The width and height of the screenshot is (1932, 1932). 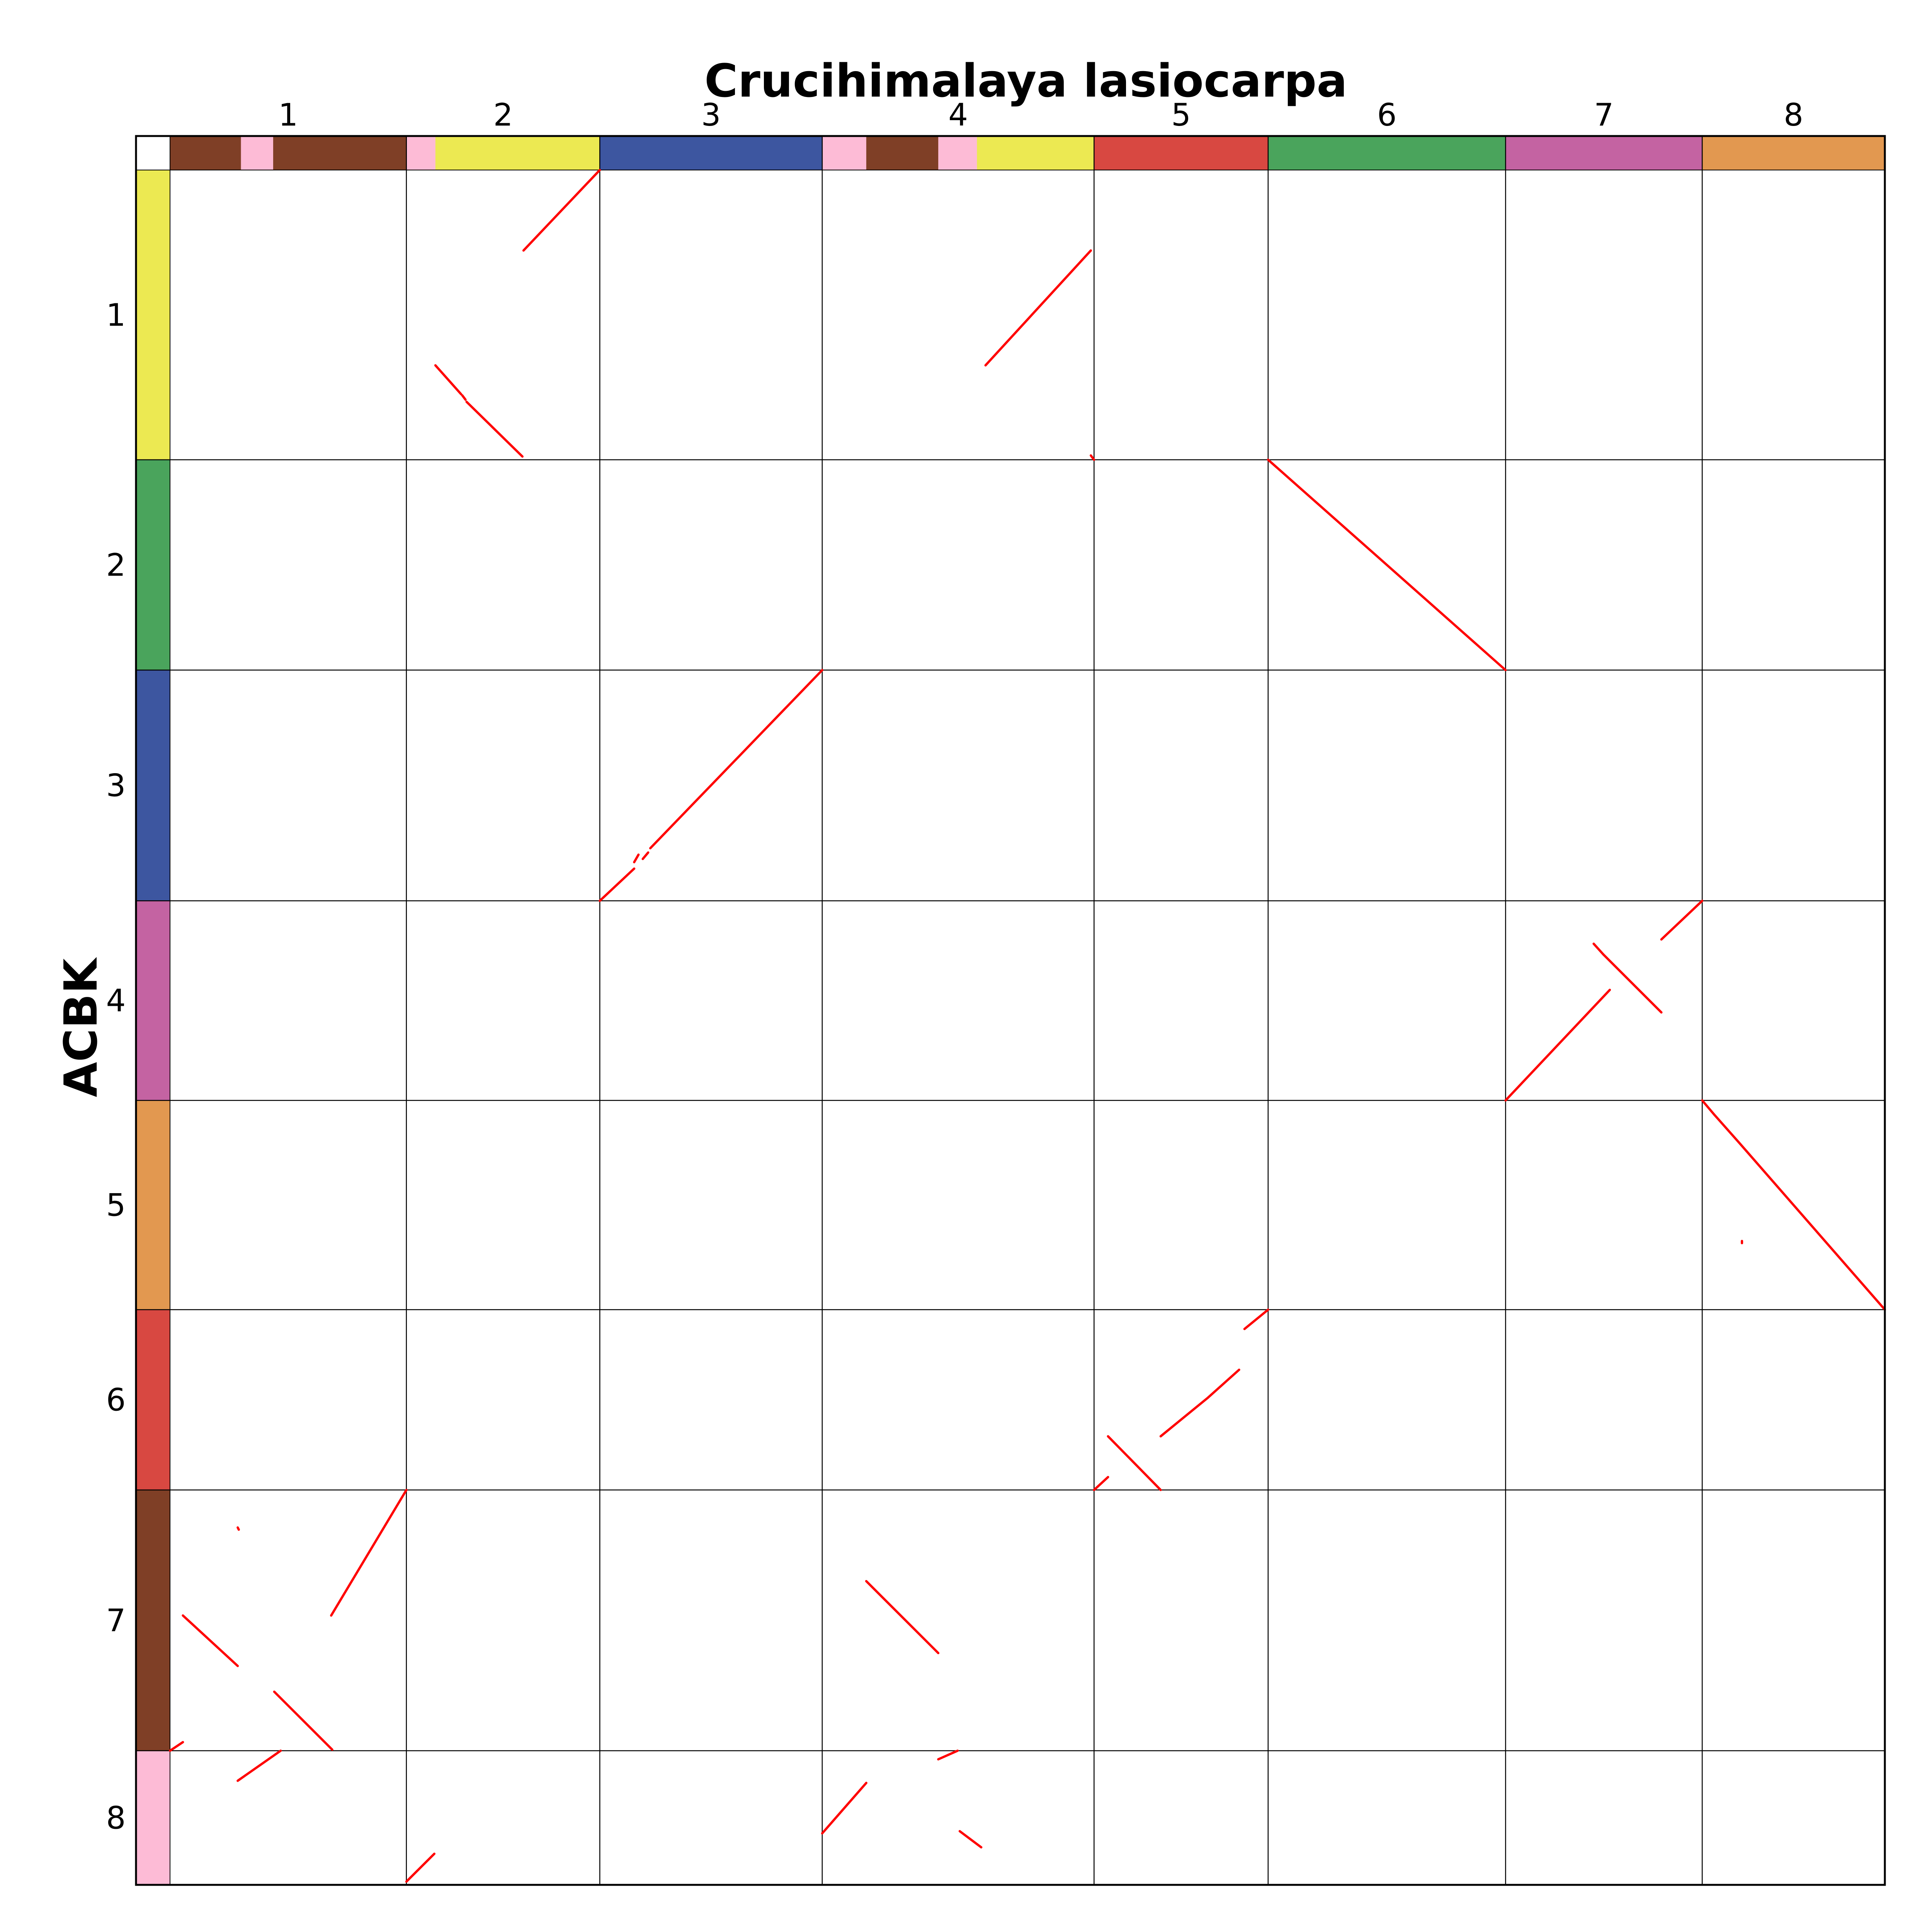 I want to click on x-tick-labels: 1 2 3 4 5 6 7 8, so click(x=1041, y=115).